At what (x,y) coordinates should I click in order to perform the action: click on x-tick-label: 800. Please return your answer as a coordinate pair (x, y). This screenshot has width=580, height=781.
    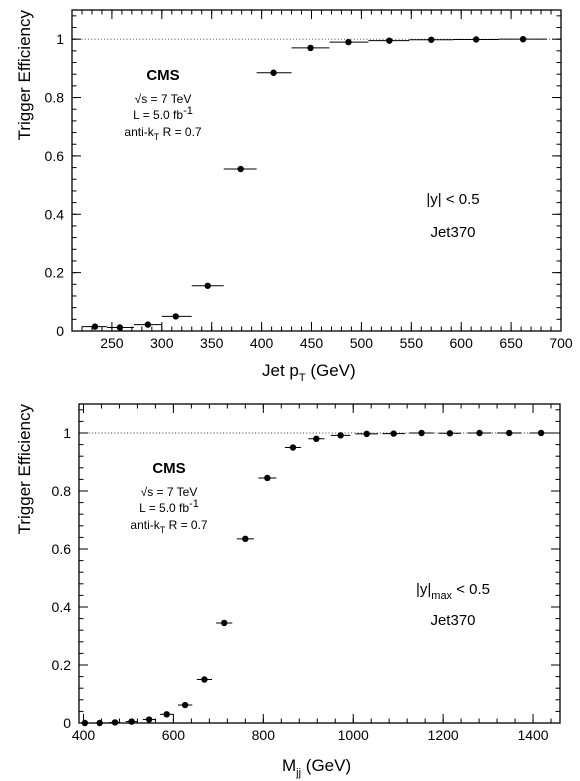
    Looking at the image, I should click on (264, 735).